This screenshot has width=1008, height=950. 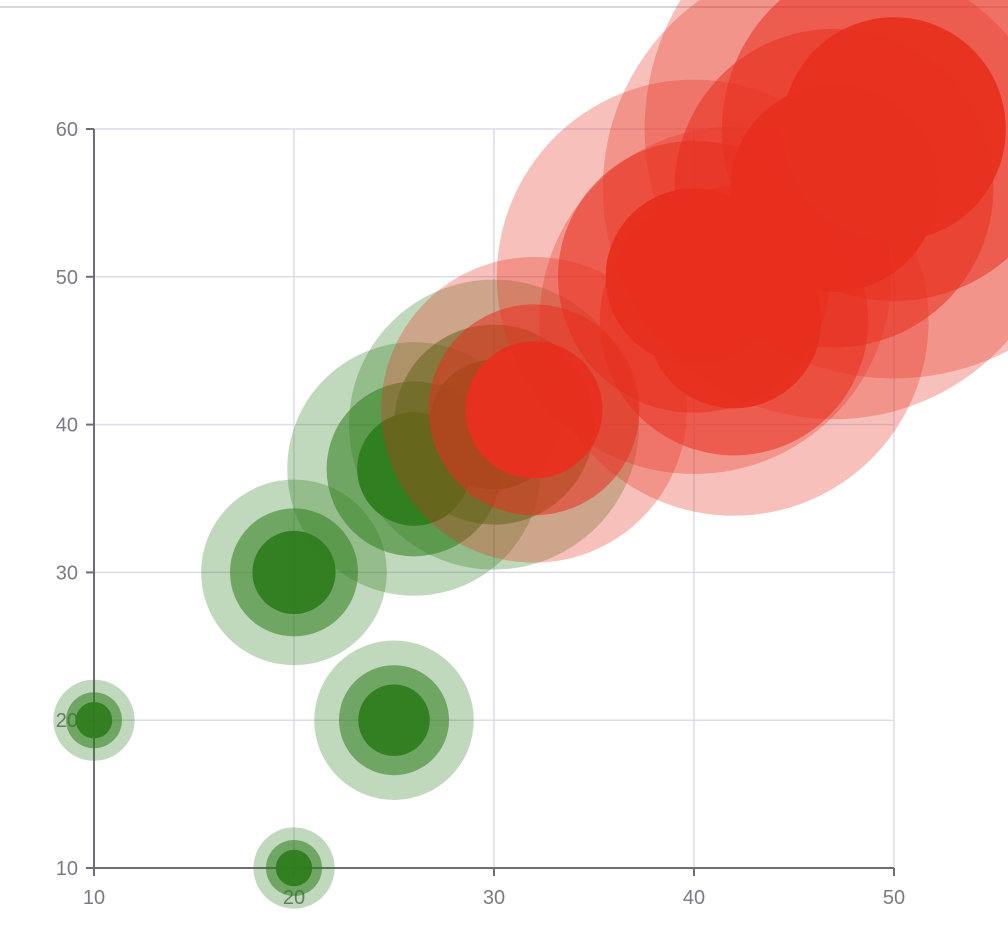 I want to click on x-tick-label: 40, so click(x=694, y=898).